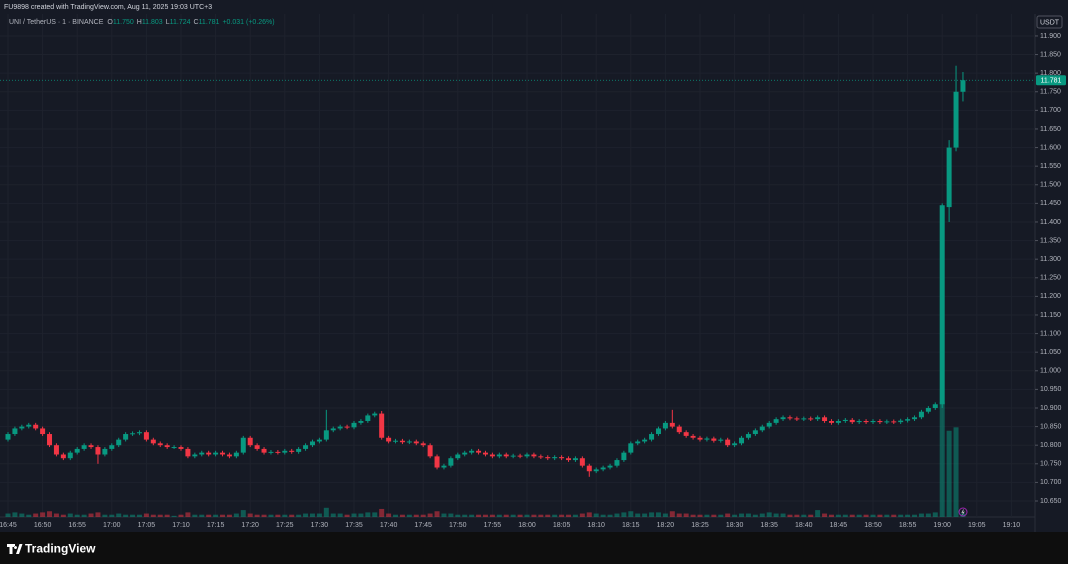 The width and height of the screenshot is (1068, 564). I want to click on y-tick-label: 11.000, so click(1050, 371).